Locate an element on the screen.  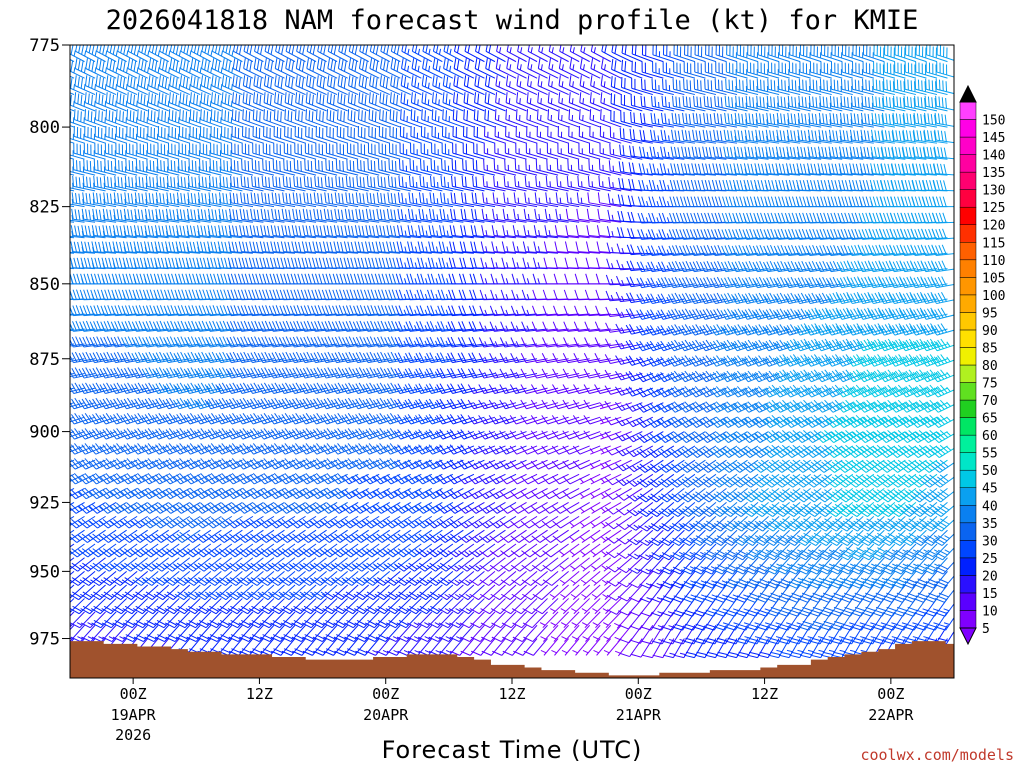
colorbar-label: 15 is located at coordinates (990, 594).